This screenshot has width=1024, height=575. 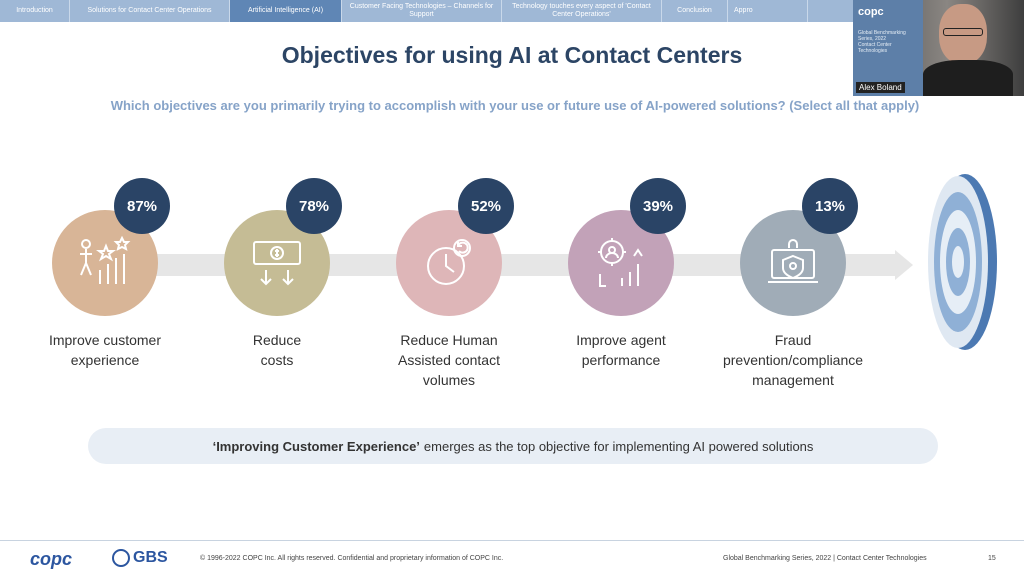 I want to click on percent-badge: 87%, so click(x=142, y=206).